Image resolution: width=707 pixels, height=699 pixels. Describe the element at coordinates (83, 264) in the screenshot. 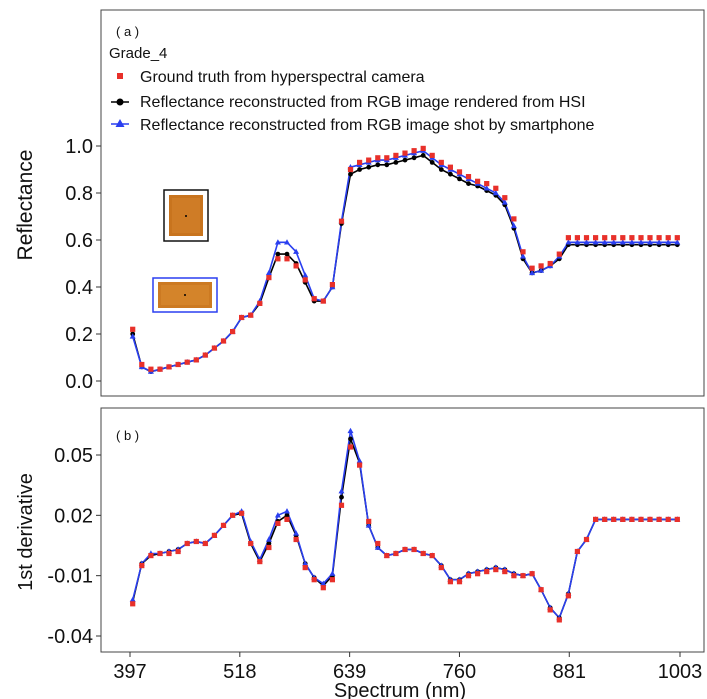

I see `panel-a-yticks: 0.0 0.2 0.4 0.6 0.8 1.0` at that location.